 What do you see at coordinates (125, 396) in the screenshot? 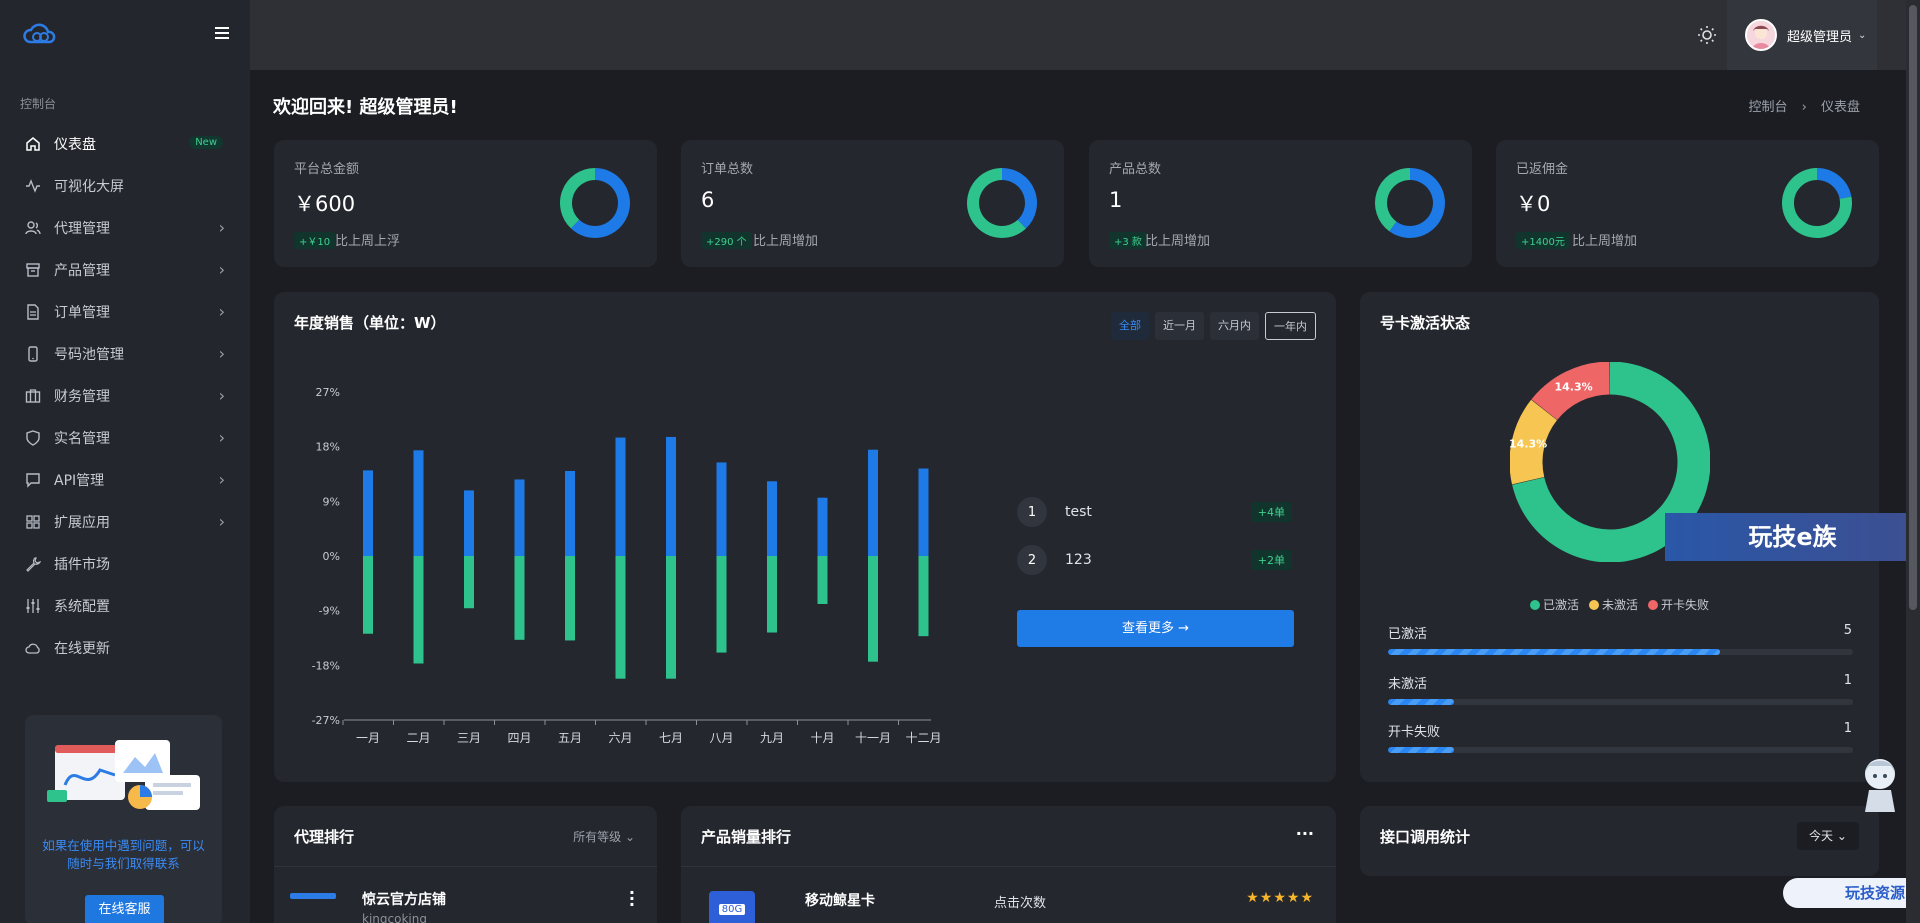
I see `sidebar-item-finance: 财务管理 ›` at bounding box center [125, 396].